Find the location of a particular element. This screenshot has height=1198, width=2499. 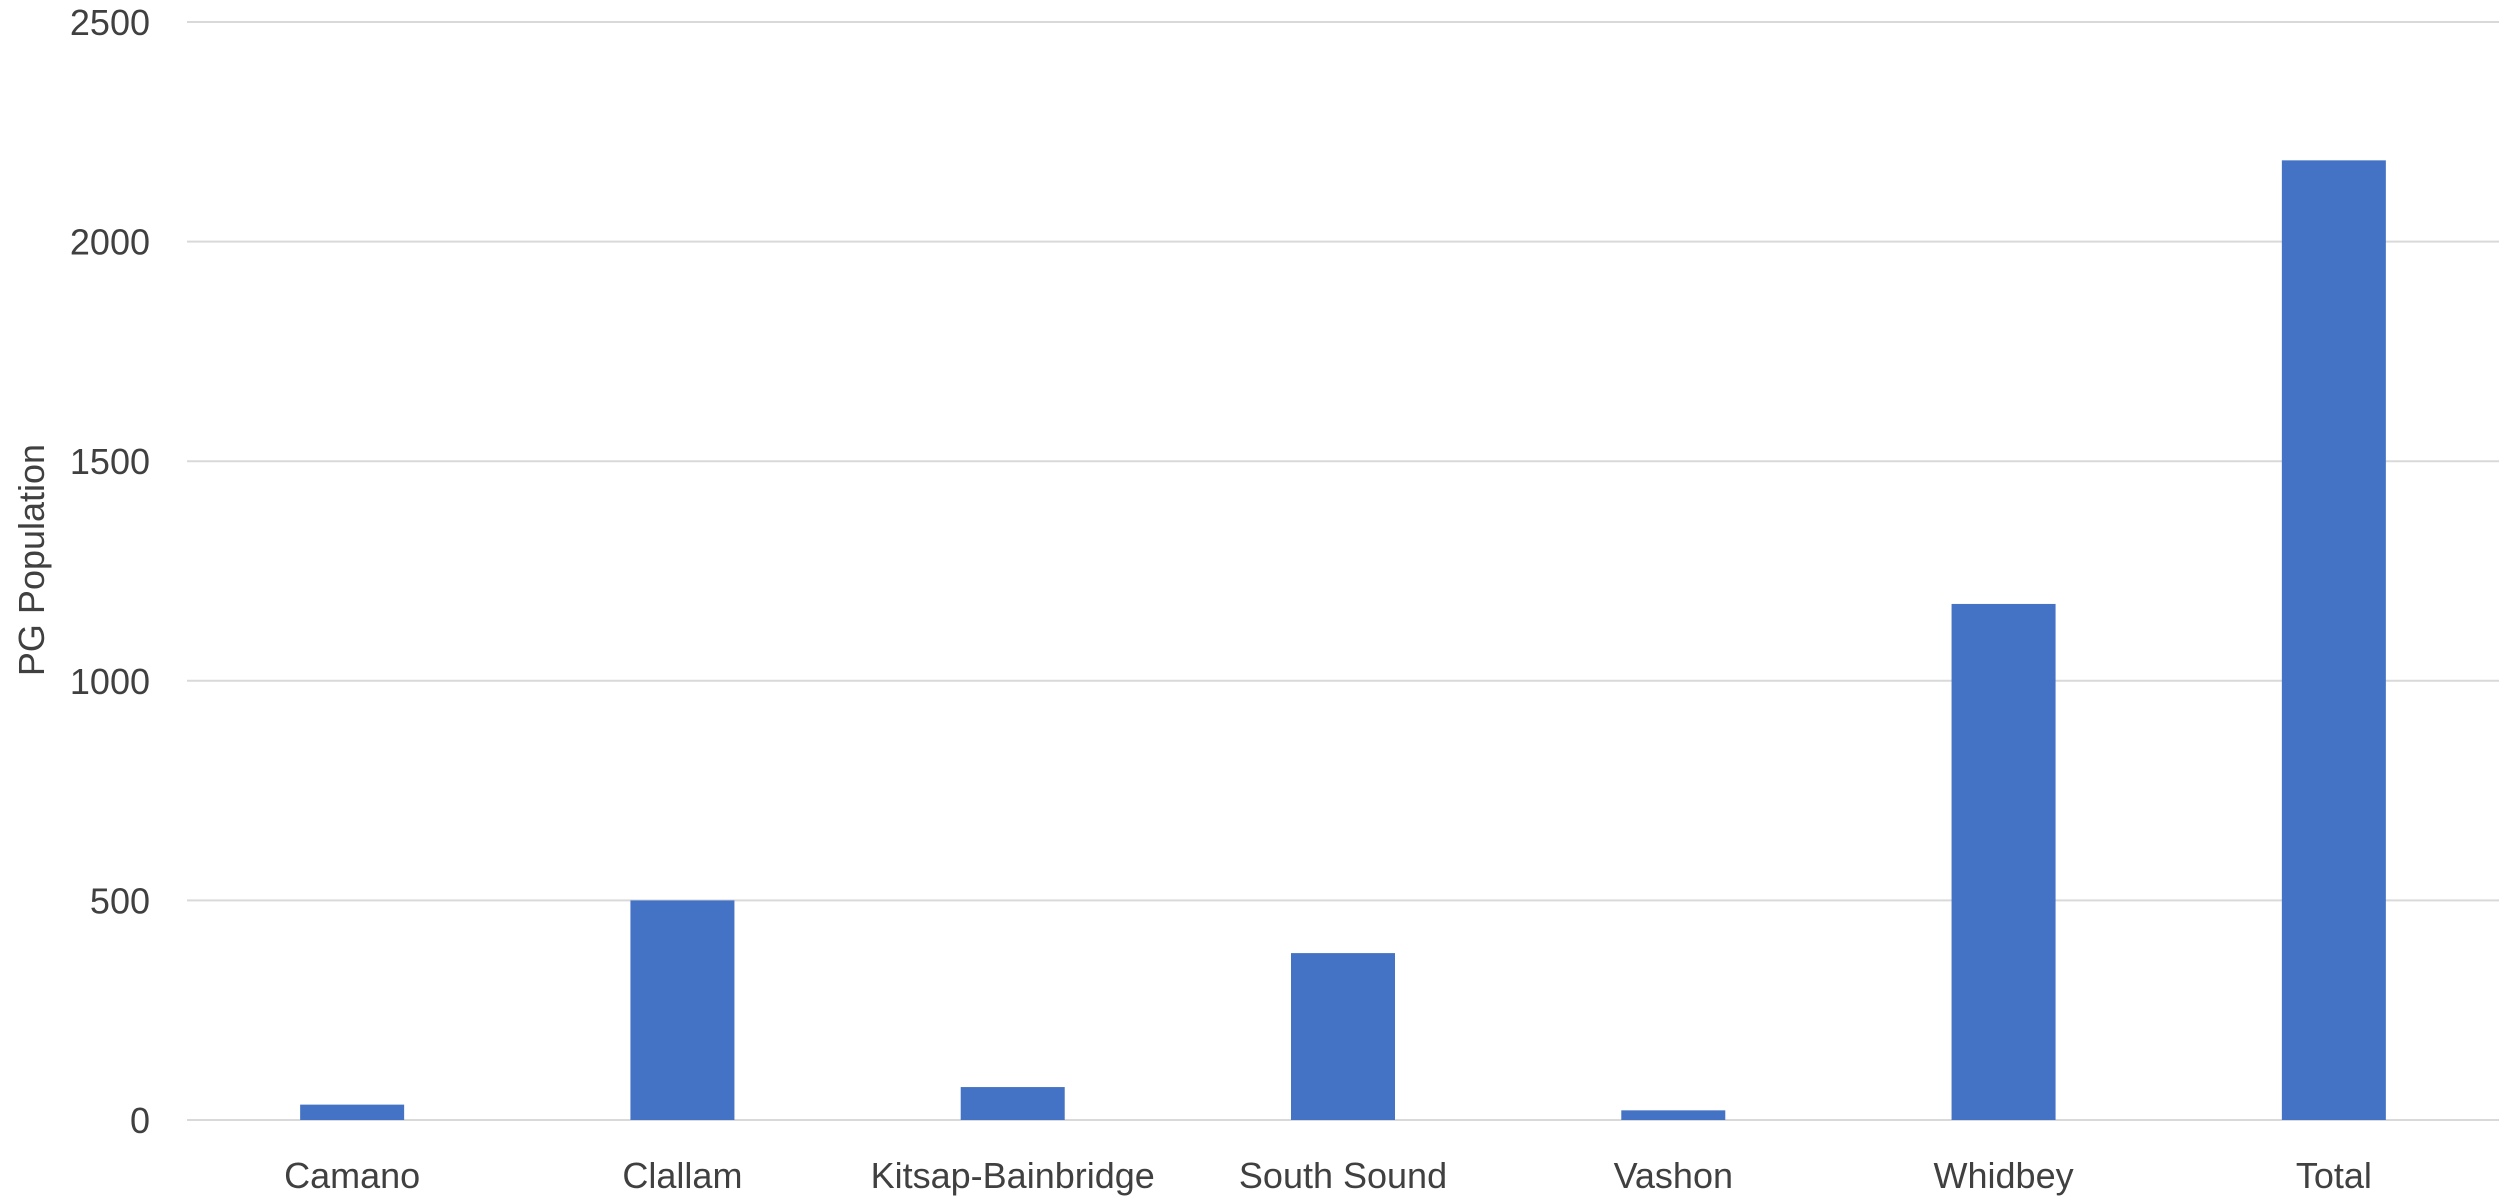

bar-kitsap-bainbridge is located at coordinates (1012, 1103).